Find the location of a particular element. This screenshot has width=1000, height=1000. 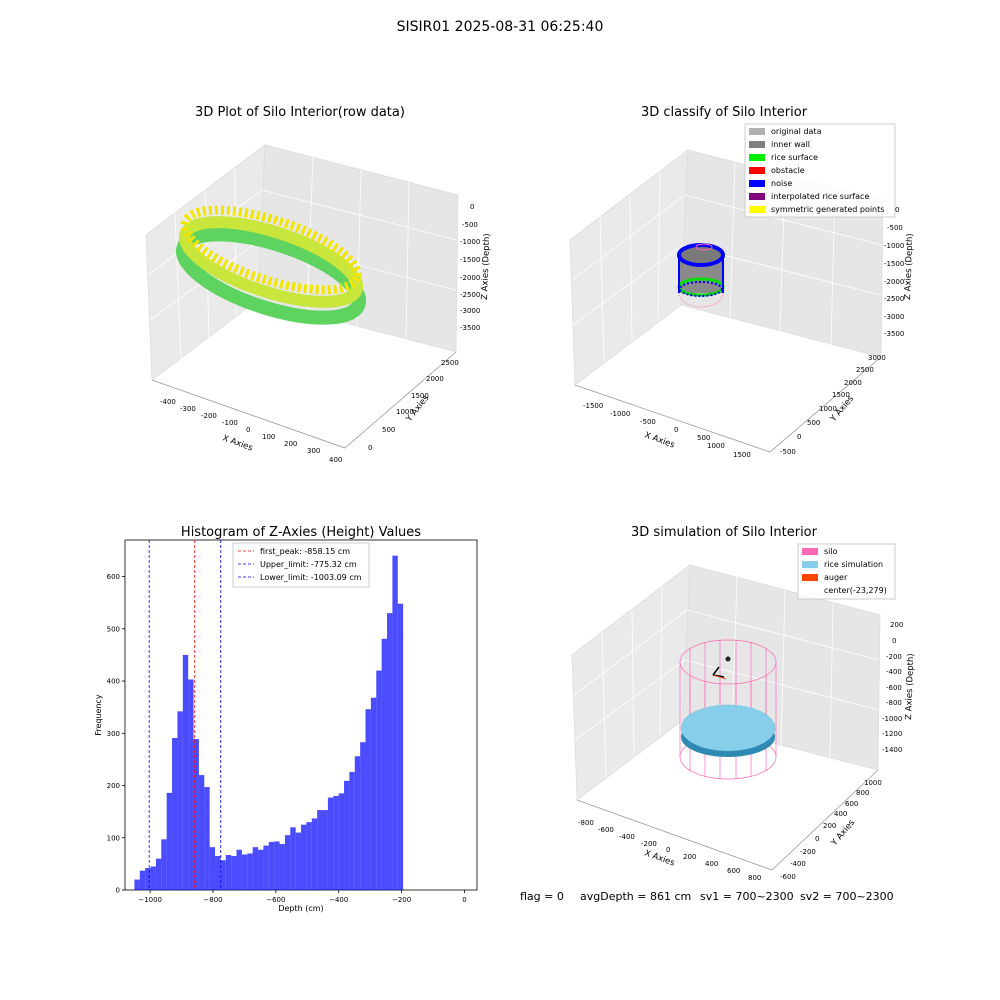

svg-text: -600 is located at coordinates (606, 830).